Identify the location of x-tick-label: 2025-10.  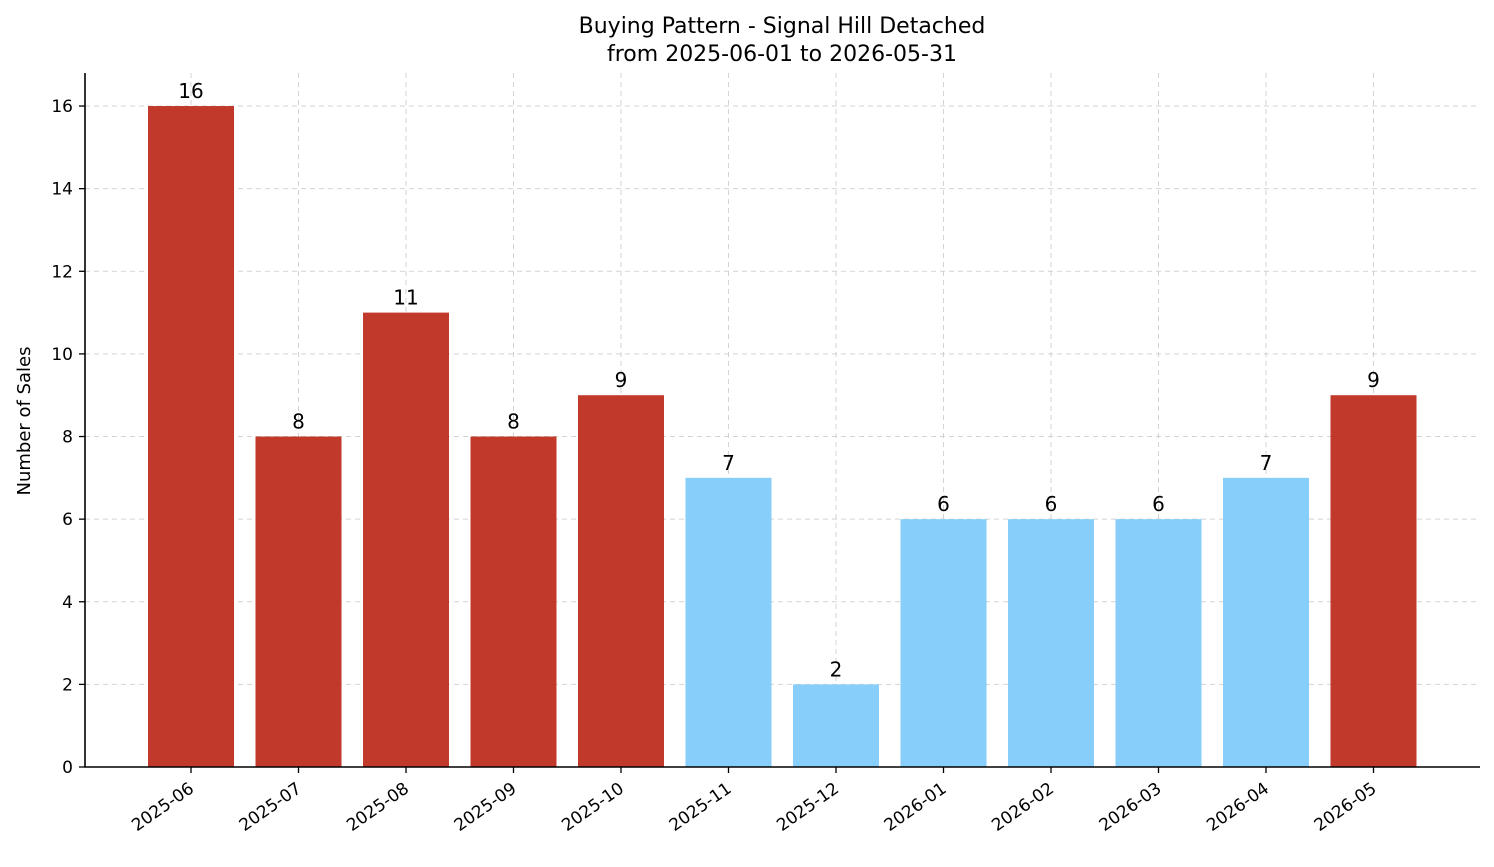
(593, 807).